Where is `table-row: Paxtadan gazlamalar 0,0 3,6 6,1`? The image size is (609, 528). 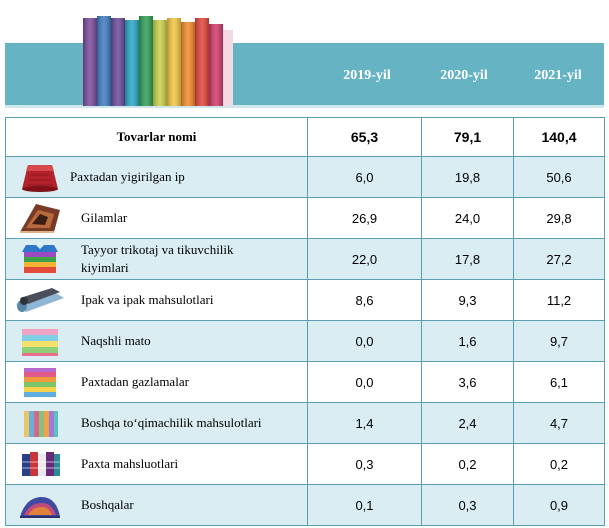
table-row: Paxtadan gazlamalar 0,0 3,6 6,1 is located at coordinates (305, 382).